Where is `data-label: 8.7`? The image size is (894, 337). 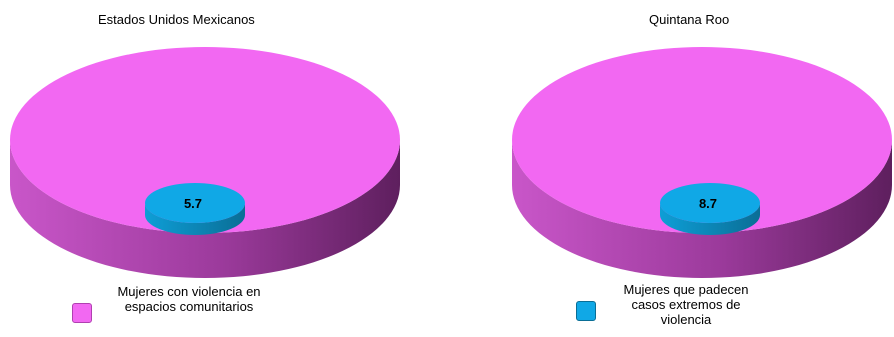
data-label: 8.7 is located at coordinates (708, 203).